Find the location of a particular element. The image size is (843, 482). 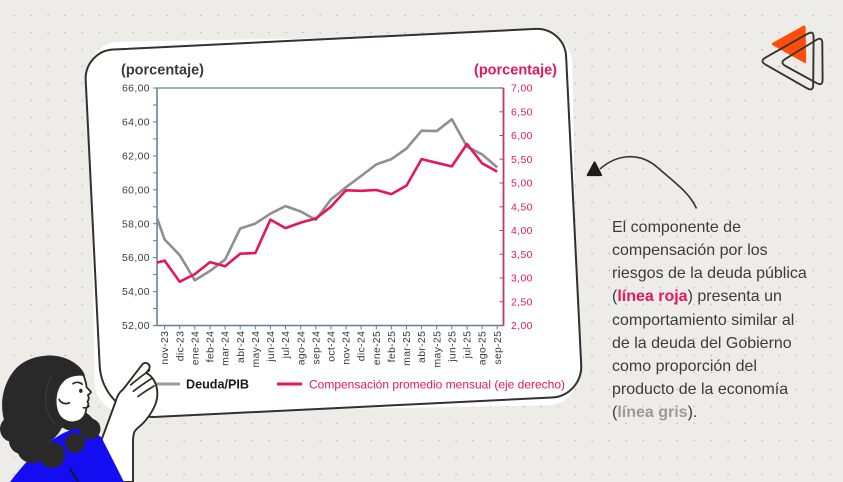

svg-text: sep-25 is located at coordinates (498, 348).